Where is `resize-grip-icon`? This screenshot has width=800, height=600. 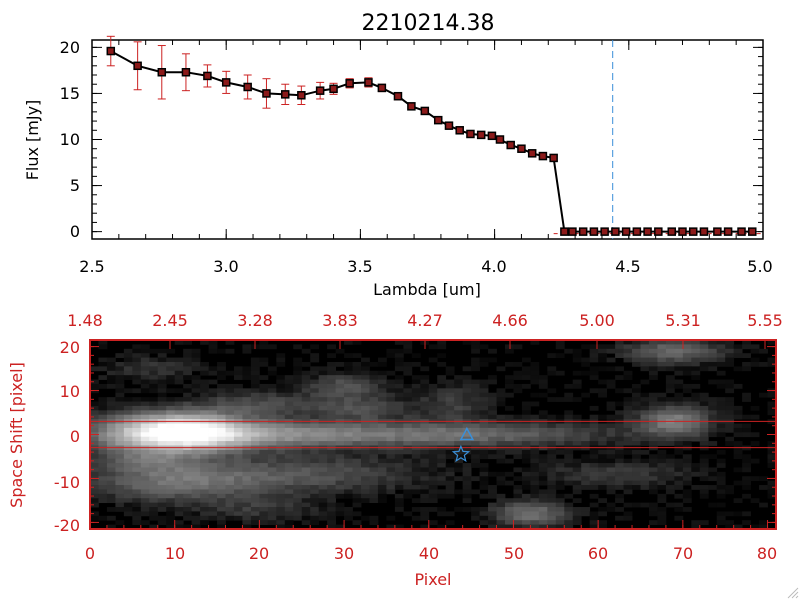
resize-grip-icon is located at coordinates (793, 593).